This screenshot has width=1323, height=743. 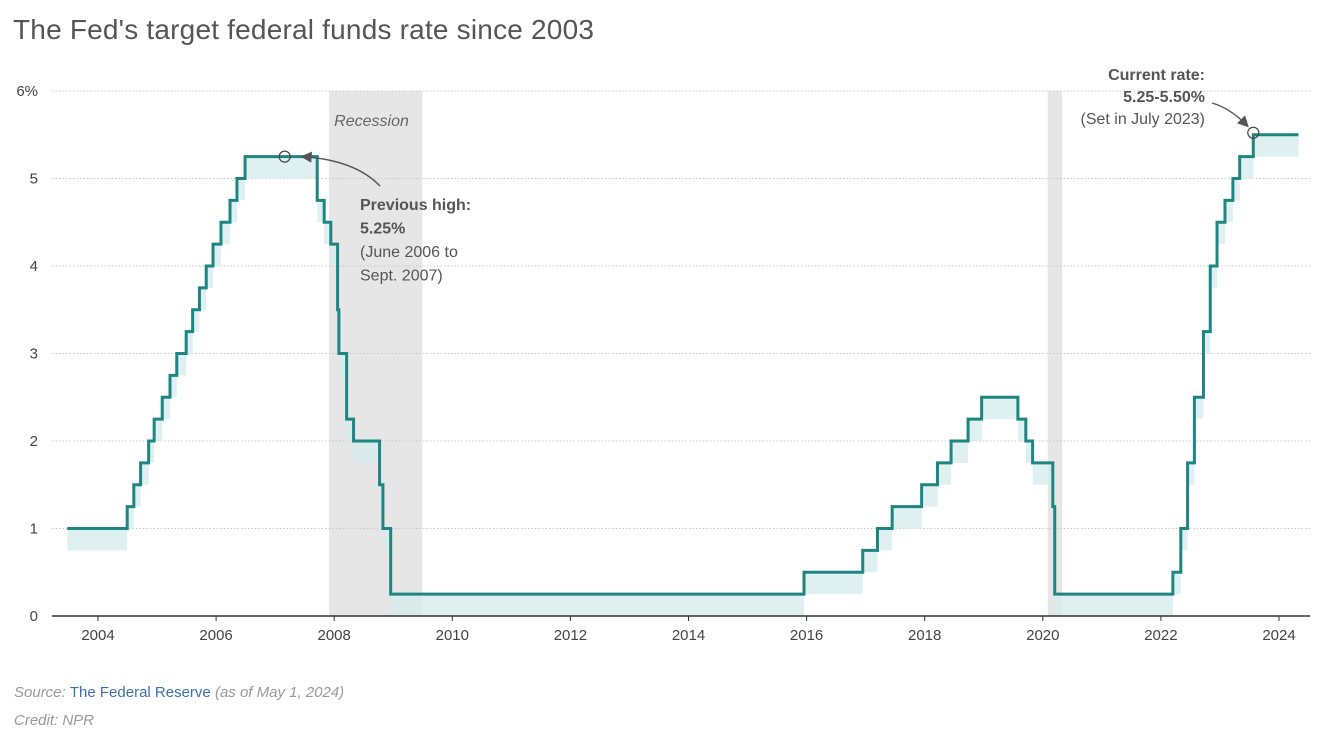 I want to click on previous-high-marker, so click(x=284, y=156).